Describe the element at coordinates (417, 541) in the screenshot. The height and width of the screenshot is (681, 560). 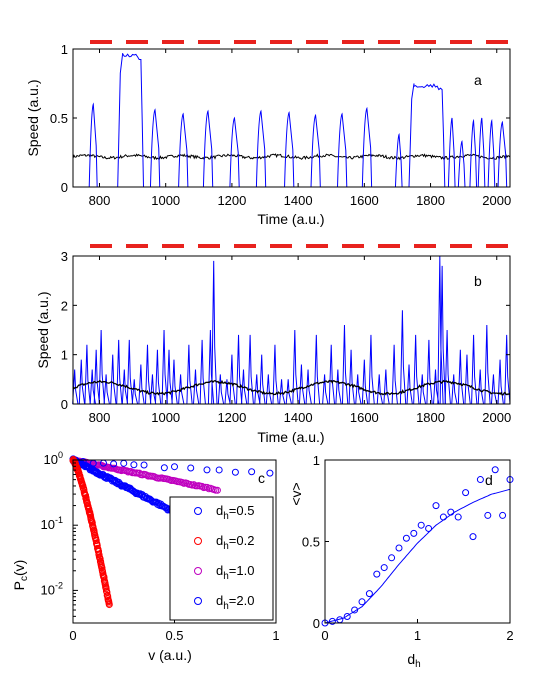
I see `axes-frame-d` at that location.